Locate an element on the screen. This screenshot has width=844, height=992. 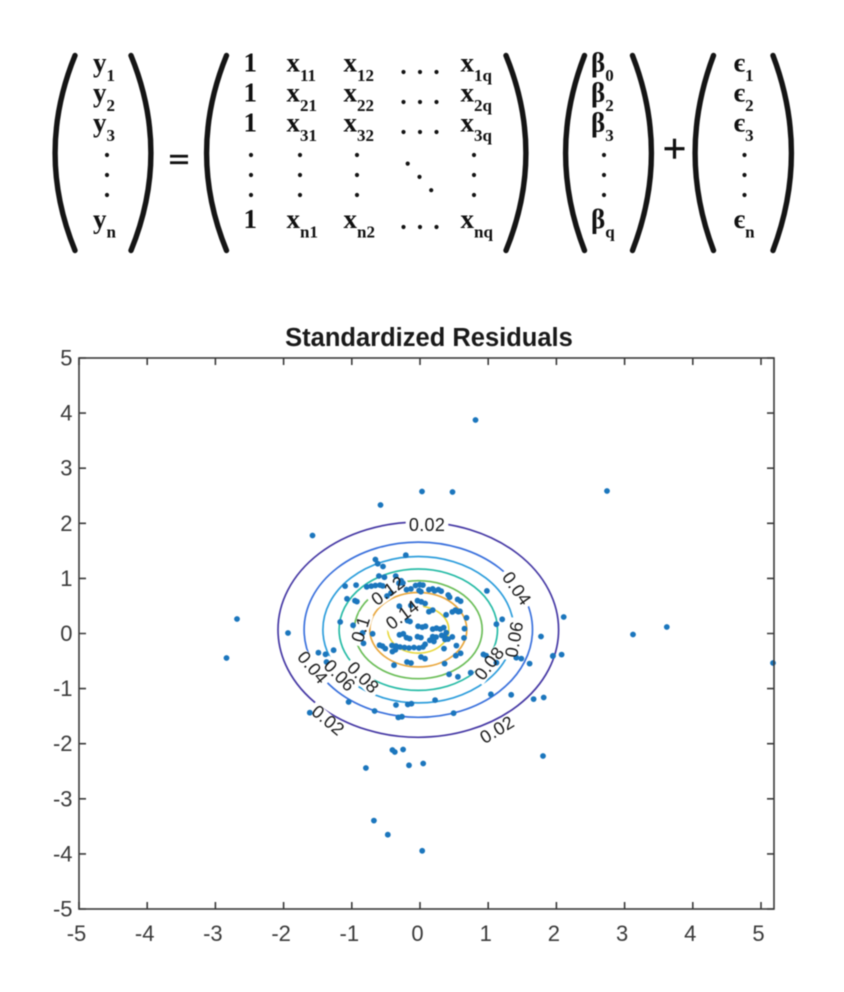
svg-text: Standardized Residuals is located at coordinates (429, 338).